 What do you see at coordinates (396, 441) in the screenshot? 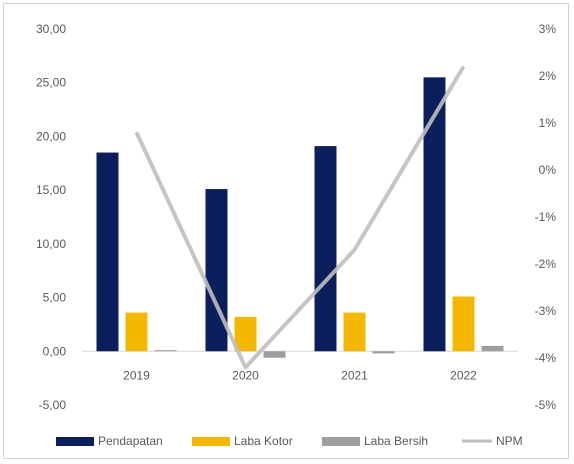
I see `legend-label: Laba Bersih` at bounding box center [396, 441].